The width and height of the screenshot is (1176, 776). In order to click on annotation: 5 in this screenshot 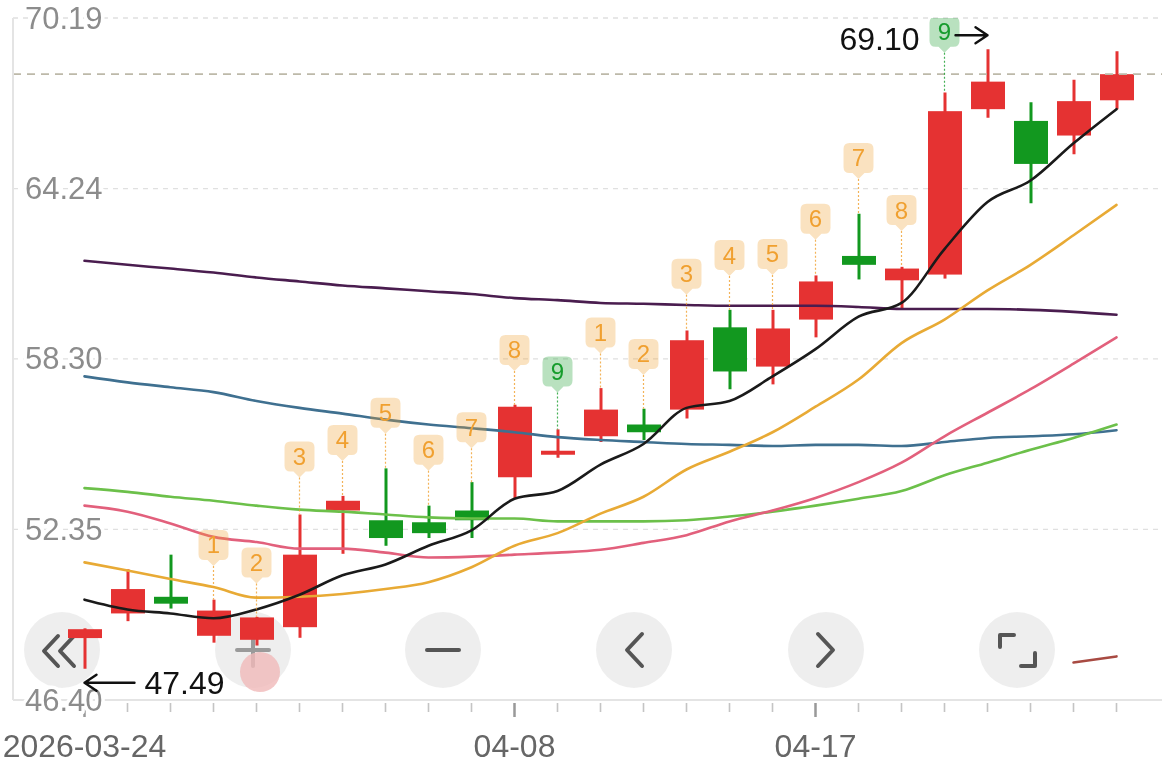, I will do `click(772, 254)`.